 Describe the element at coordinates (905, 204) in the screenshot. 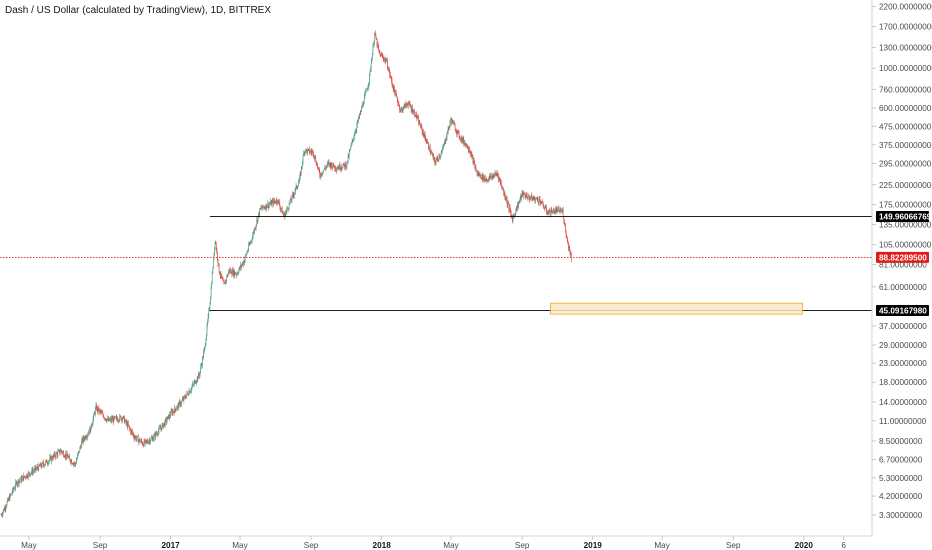

I see `price-tick-label: 175.00000000` at that location.